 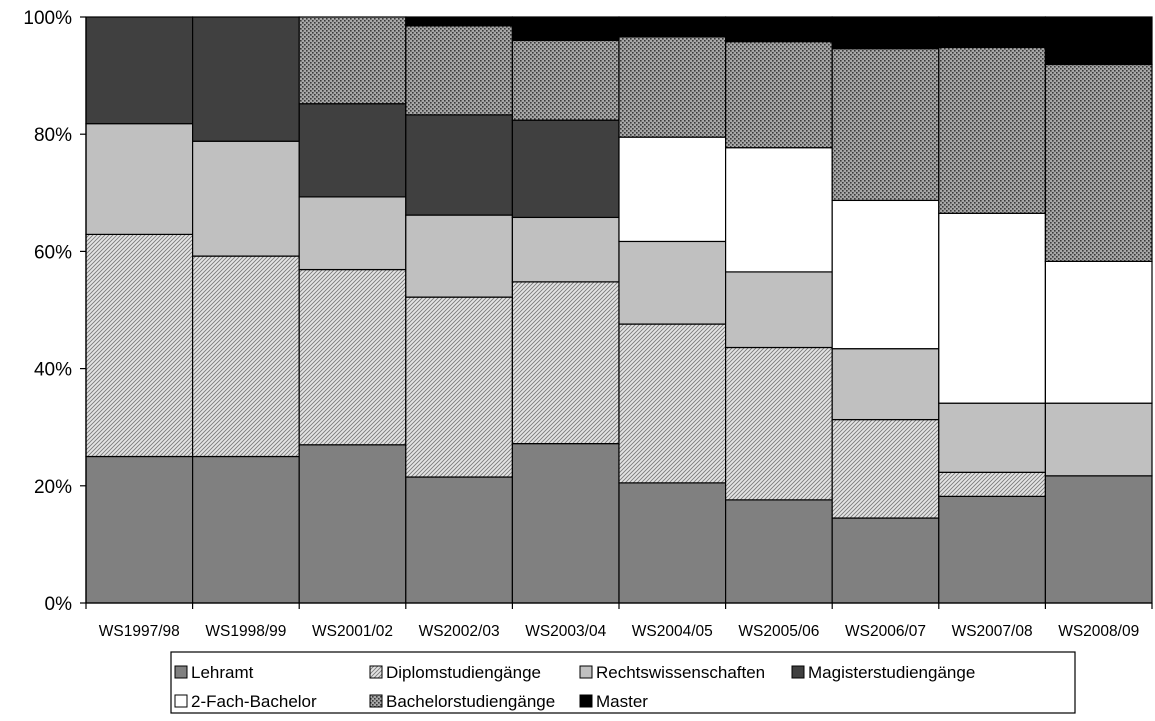 What do you see at coordinates (463, 672) in the screenshot?
I see `legend-label: Diplomstudiengänge` at bounding box center [463, 672].